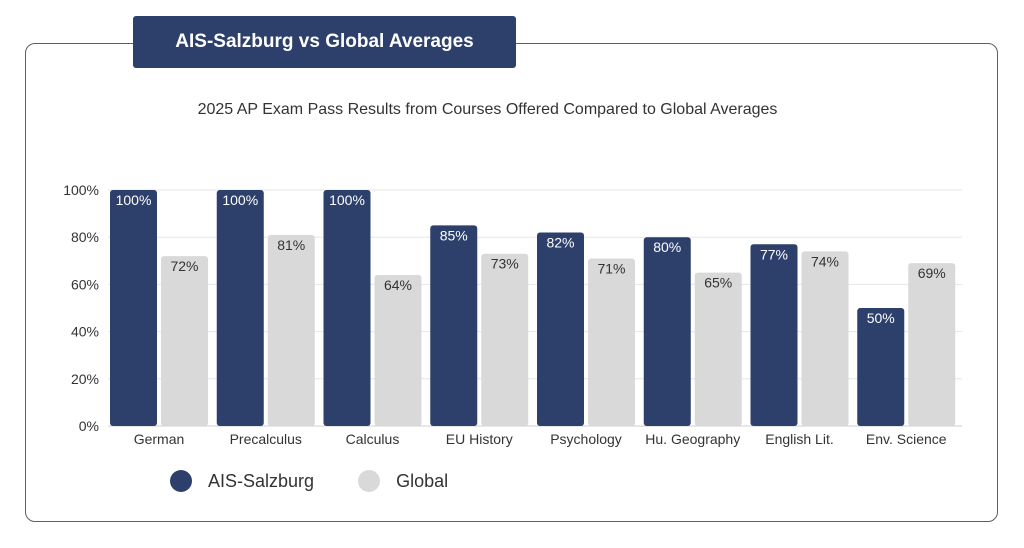 This screenshot has width=1024, height=548. What do you see at coordinates (611, 268) in the screenshot?
I see `data-label: 71%` at bounding box center [611, 268].